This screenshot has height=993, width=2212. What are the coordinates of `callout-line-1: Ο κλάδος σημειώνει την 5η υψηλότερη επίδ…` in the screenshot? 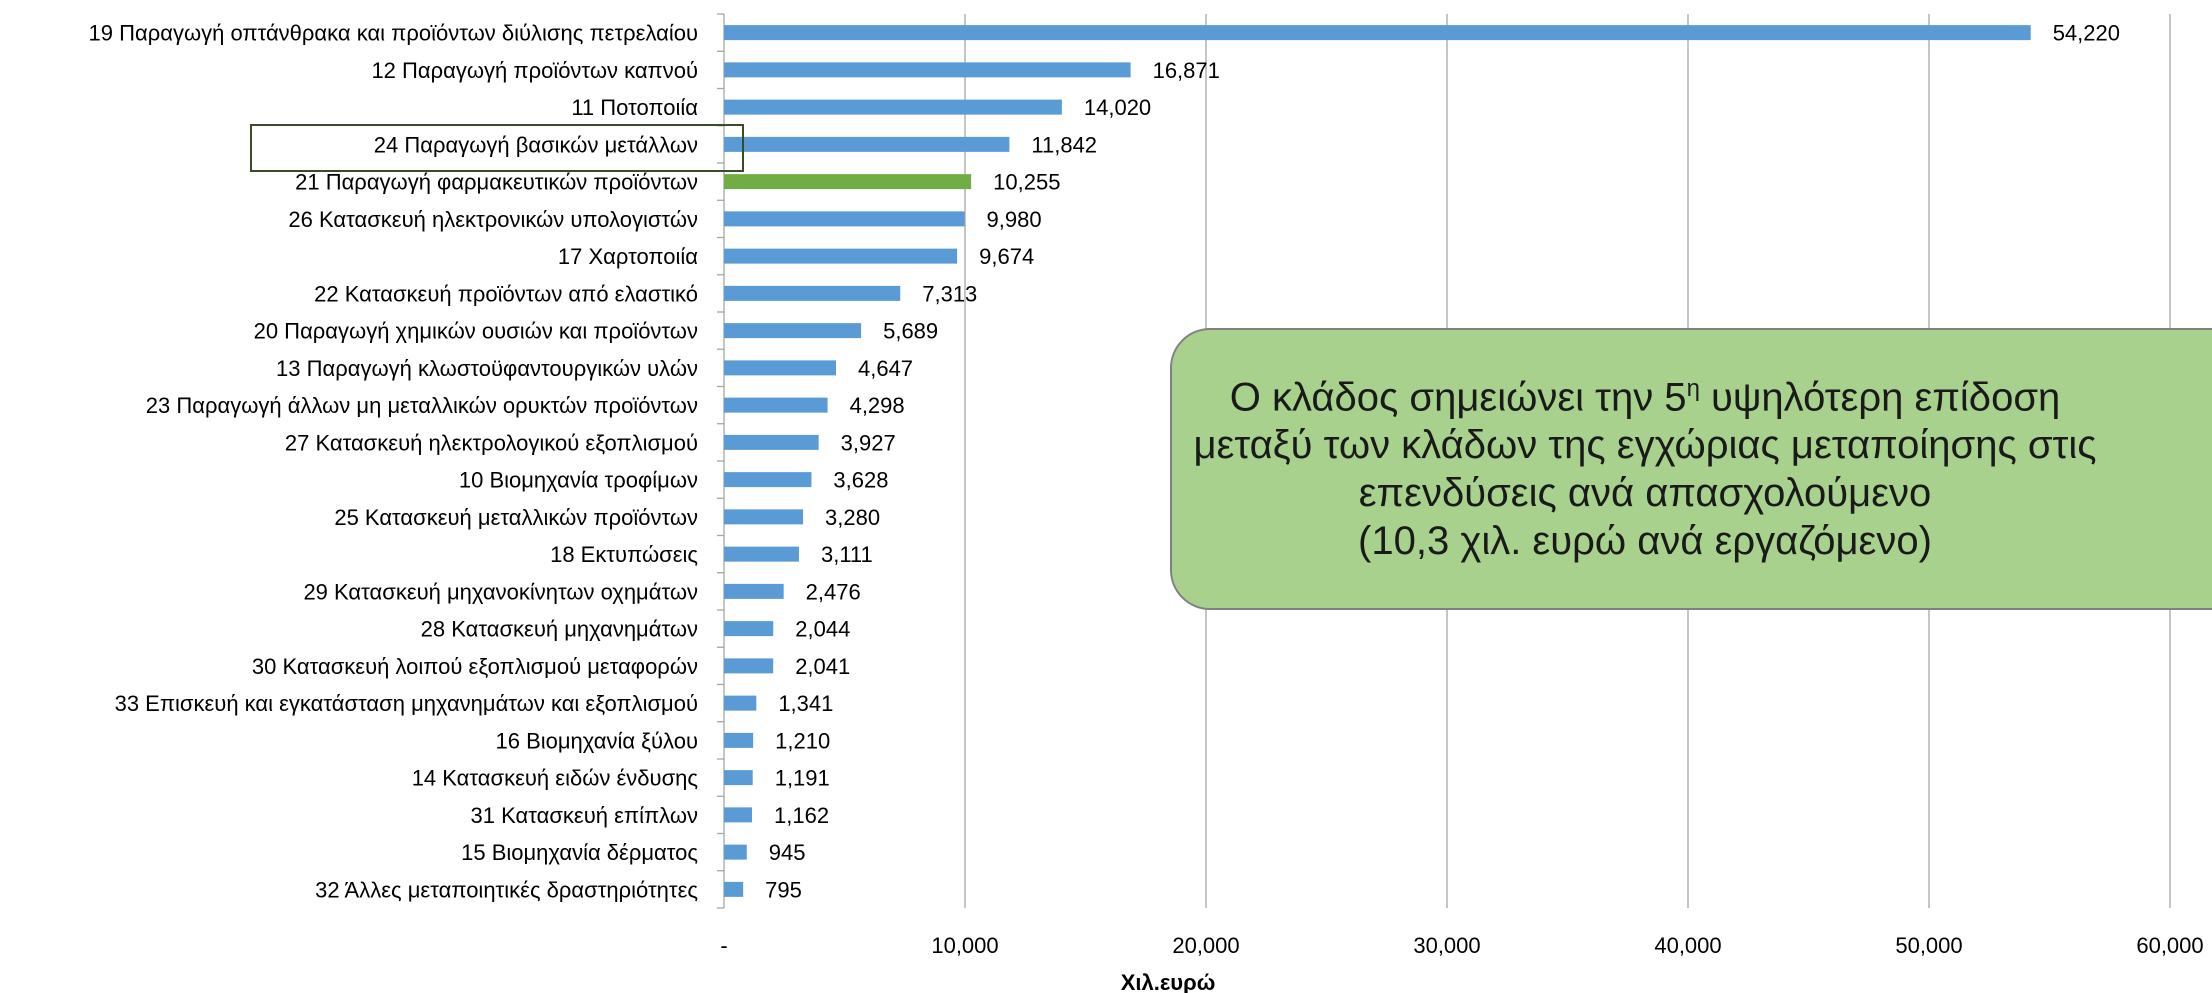 It's located at (1645, 397).